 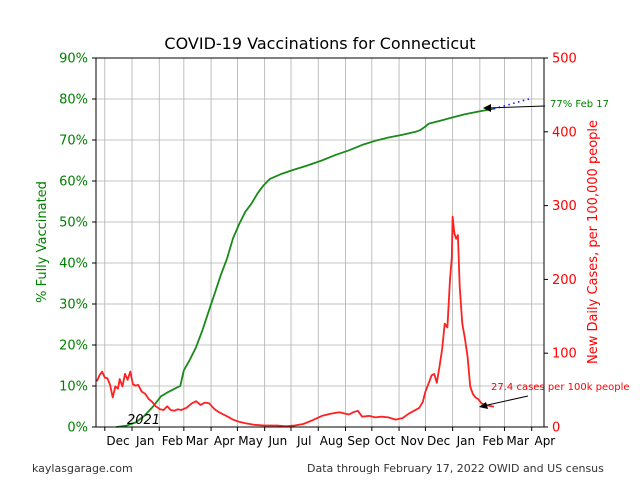 What do you see at coordinates (277, 441) in the screenshot?
I see `x-tick-label: Jun` at bounding box center [277, 441].